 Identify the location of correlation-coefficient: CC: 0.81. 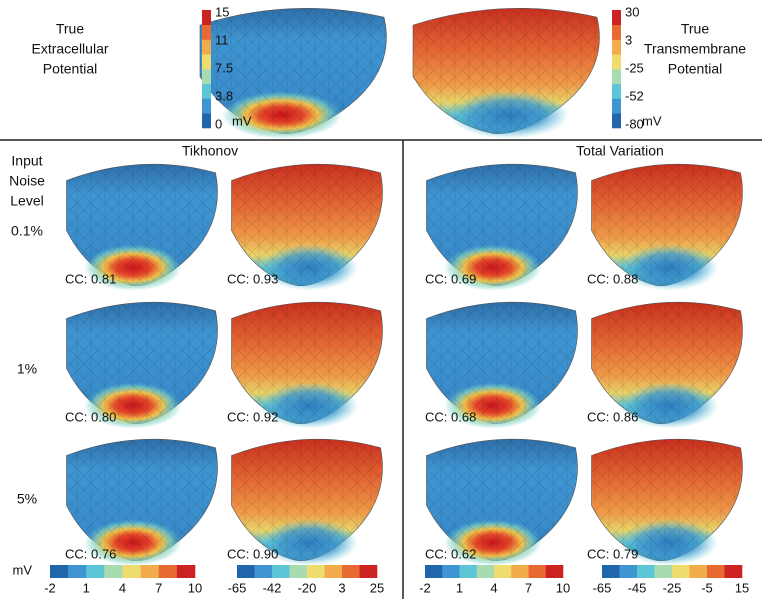
(90, 278).